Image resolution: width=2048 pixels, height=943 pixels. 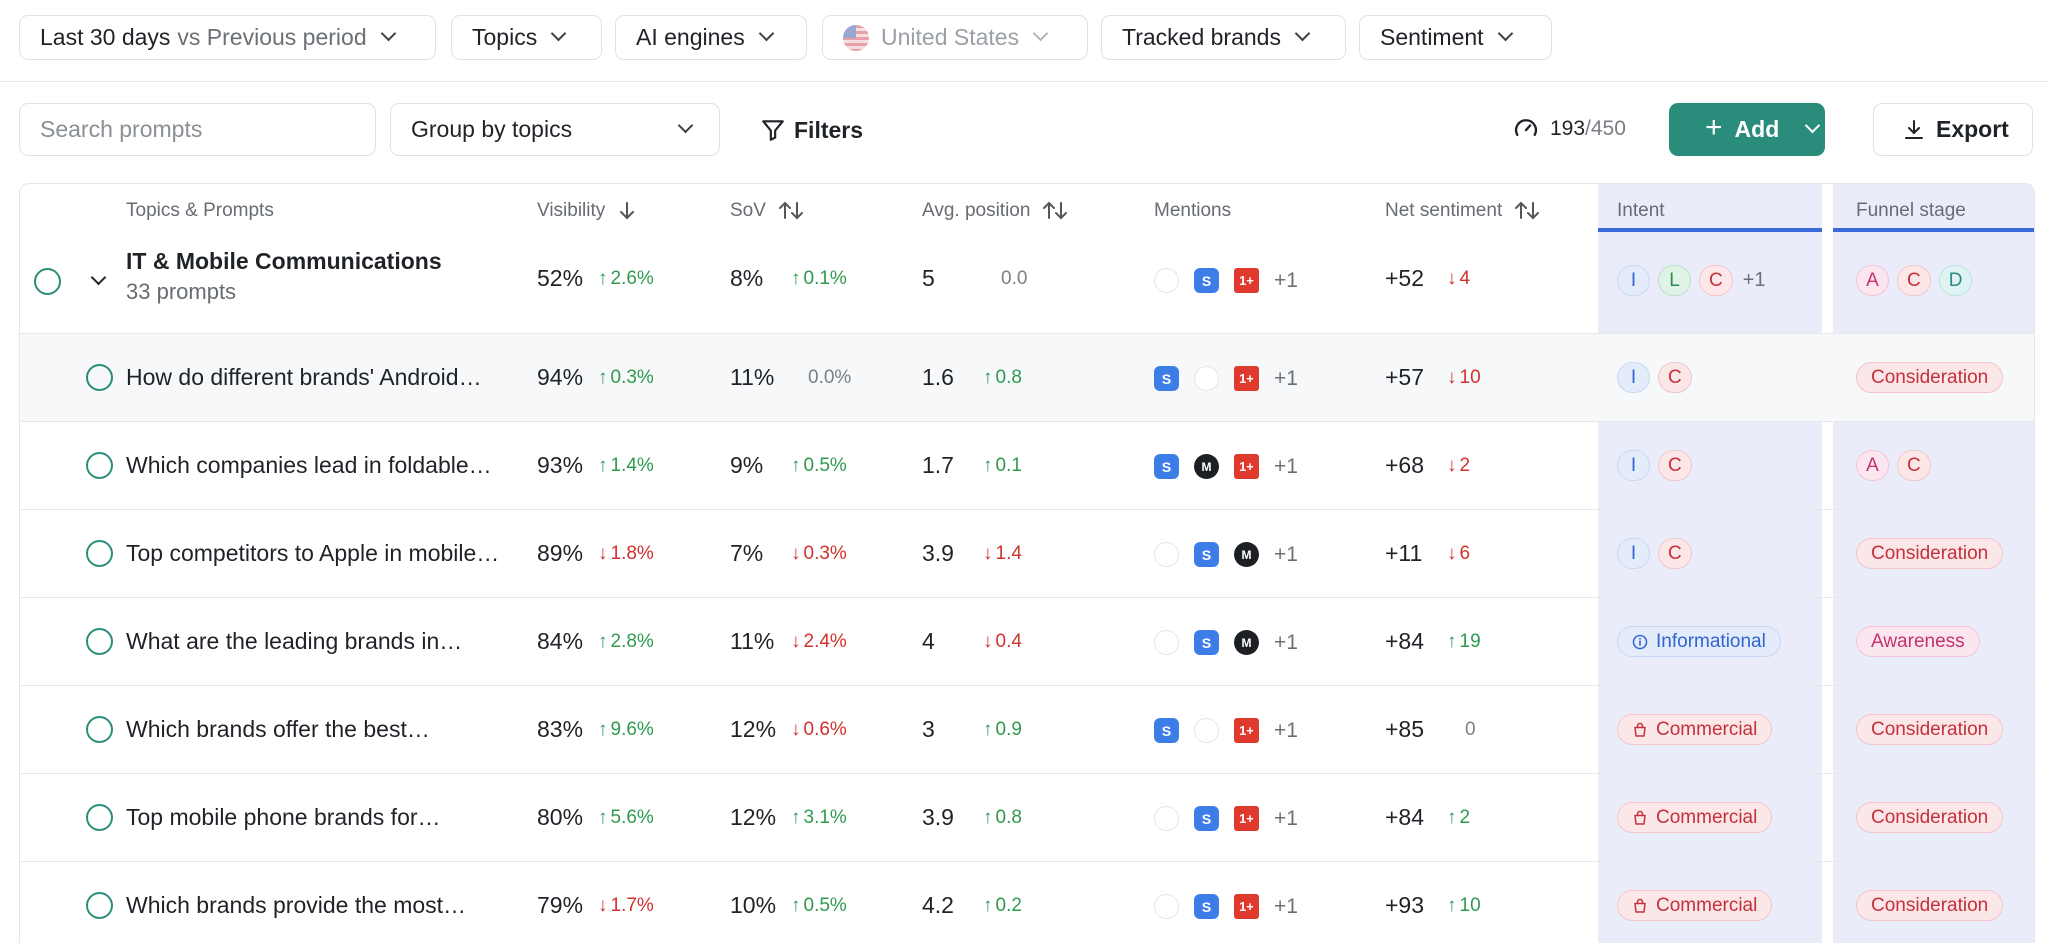 What do you see at coordinates (626, 377) in the screenshot?
I see `visibility-delta: ↑ 0.3%` at bounding box center [626, 377].